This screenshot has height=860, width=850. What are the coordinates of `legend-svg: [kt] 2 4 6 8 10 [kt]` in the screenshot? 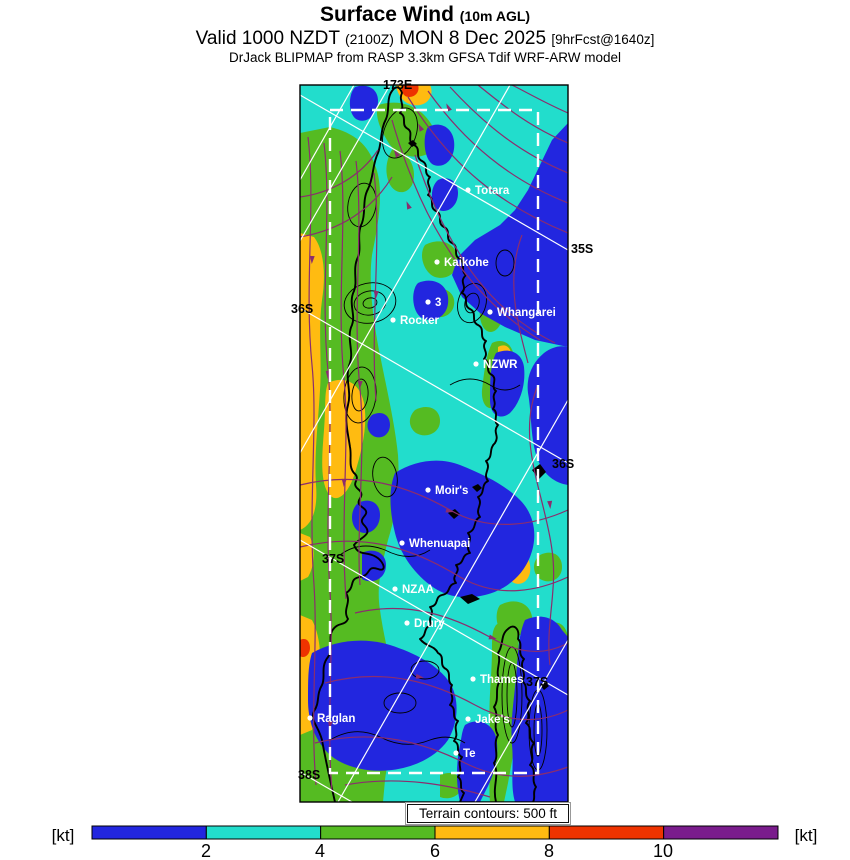 It's located at (435, 842).